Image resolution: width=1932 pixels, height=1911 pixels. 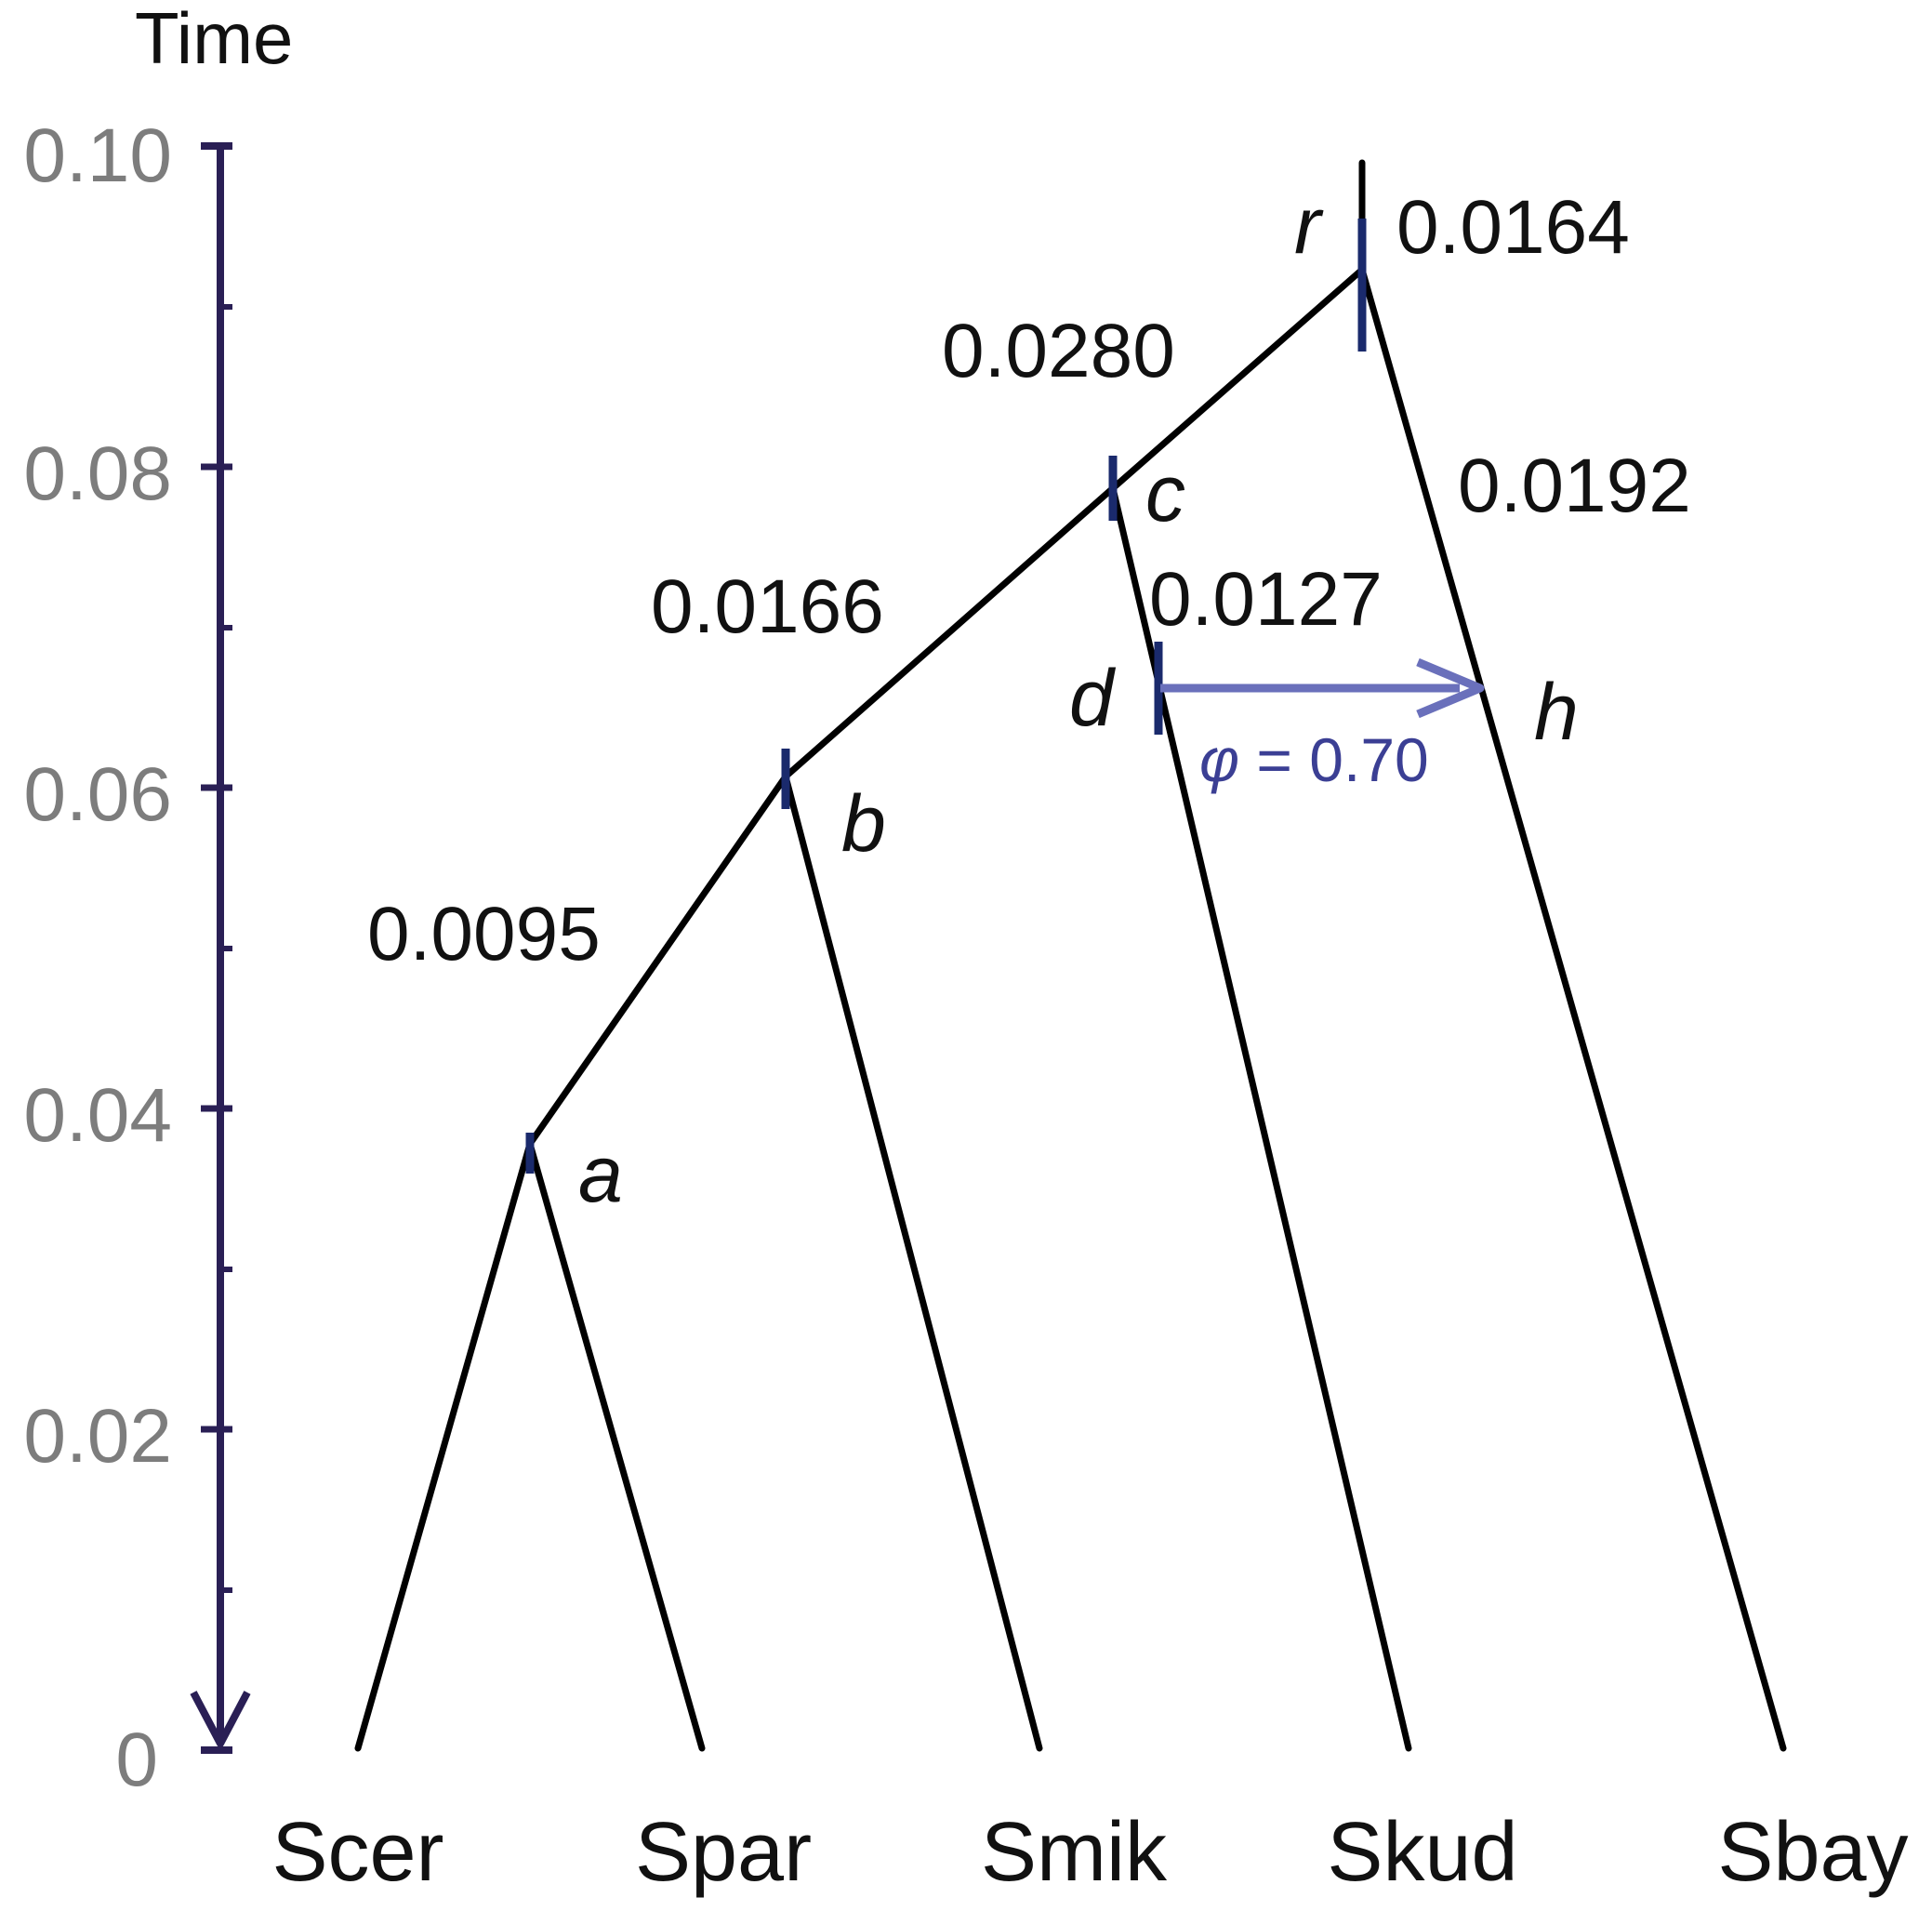 I want to click on taxon-label-smik: Smik, so click(x=1075, y=1852).